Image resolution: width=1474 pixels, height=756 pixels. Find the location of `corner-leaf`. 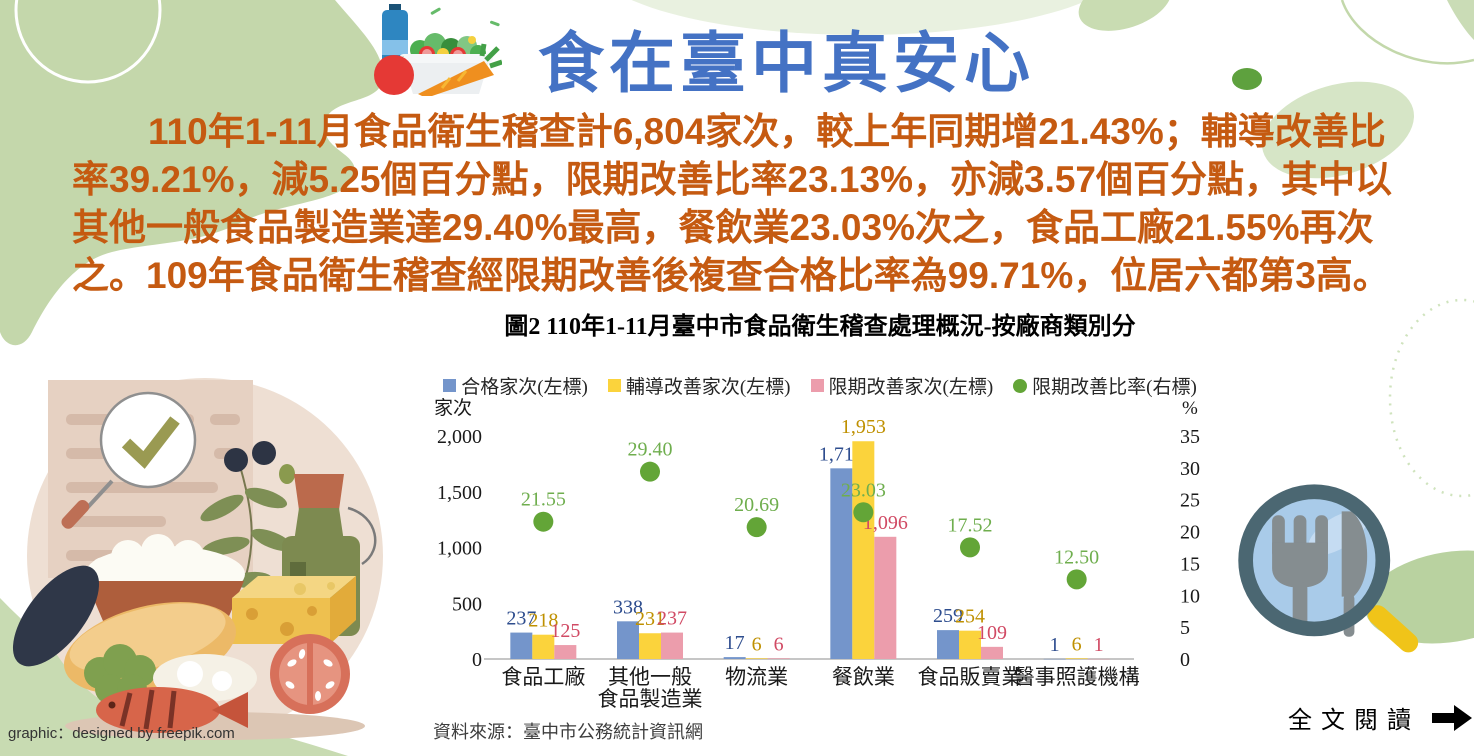

corner-leaf is located at coordinates (1460, 20).